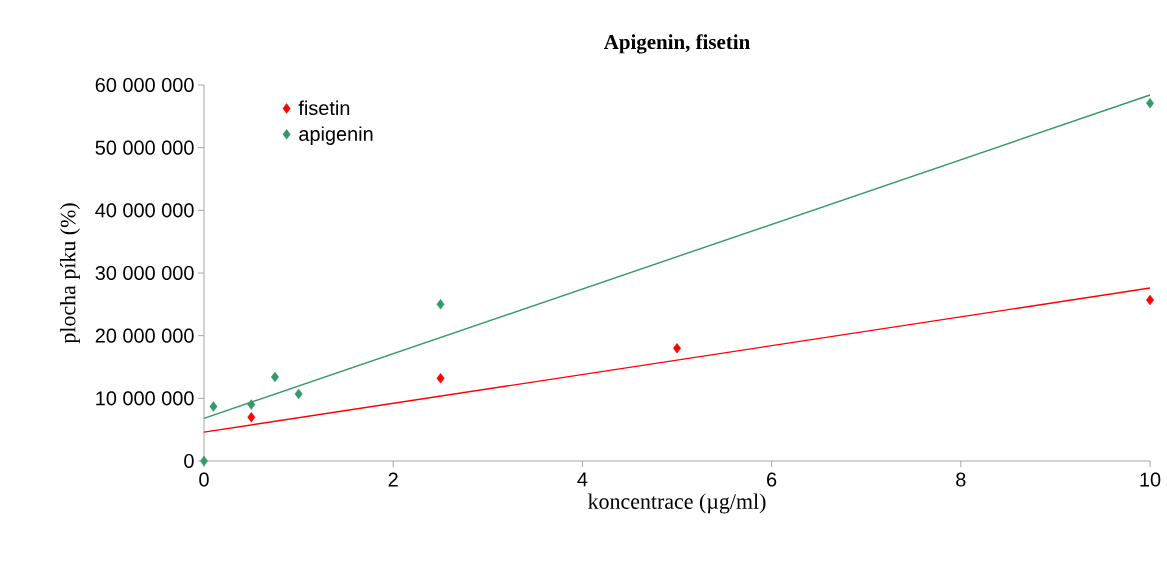  Describe the element at coordinates (144, 335) in the screenshot. I see `y-tick-label: 20 000 000` at that location.